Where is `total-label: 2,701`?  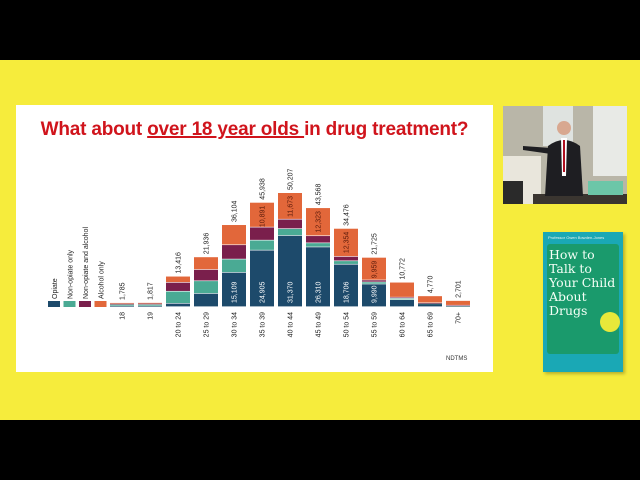 total-label: 2,701 is located at coordinates (459, 289).